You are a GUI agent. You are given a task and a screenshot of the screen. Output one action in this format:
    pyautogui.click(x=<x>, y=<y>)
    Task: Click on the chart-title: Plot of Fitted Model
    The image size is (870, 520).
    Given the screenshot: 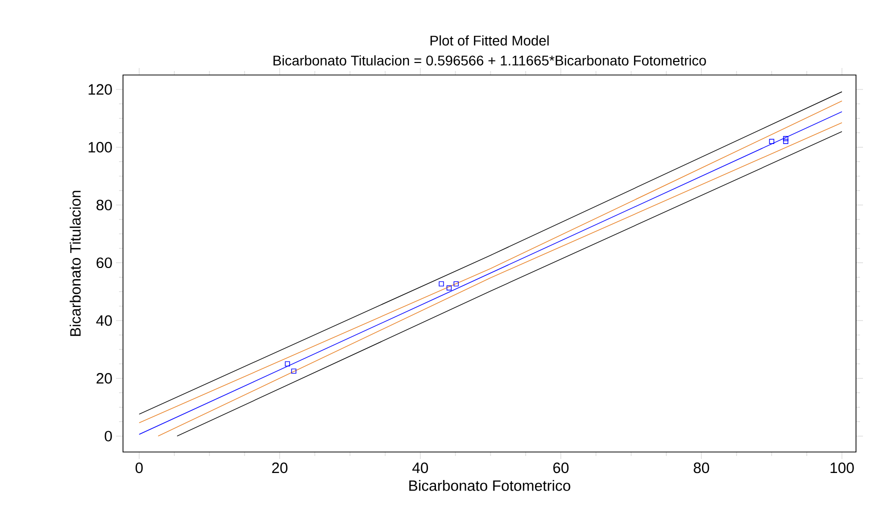 What is the action you would take?
    pyautogui.click(x=489, y=40)
    